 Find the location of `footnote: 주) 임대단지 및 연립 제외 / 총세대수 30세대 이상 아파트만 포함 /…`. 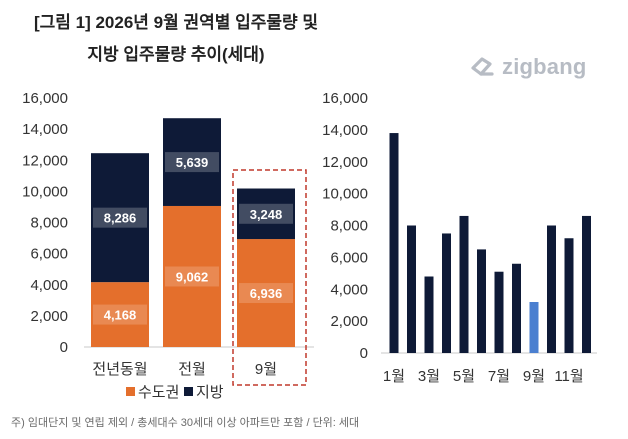

footnote: 주) 임대단지 및 연립 제외 / 총세대수 30세대 이상 아파트만 포함 /… is located at coordinates (185, 423).